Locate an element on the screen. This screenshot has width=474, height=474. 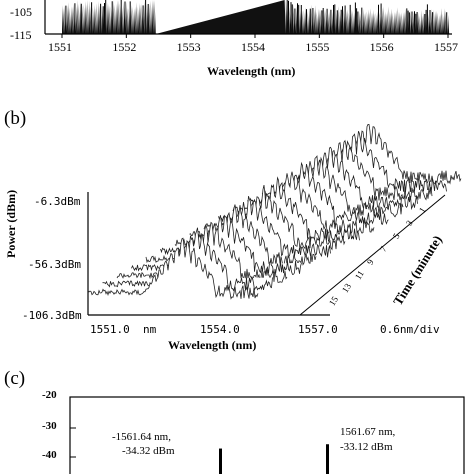
panel-c-frame is located at coordinates (267, 435).